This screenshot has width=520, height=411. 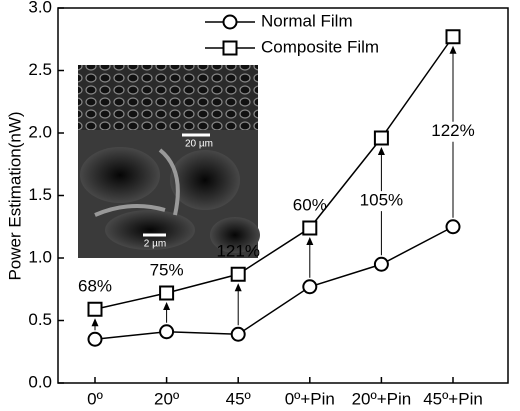 What do you see at coordinates (453, 398) in the screenshot?
I see `x-tick-label: 45º+Pin` at bounding box center [453, 398].